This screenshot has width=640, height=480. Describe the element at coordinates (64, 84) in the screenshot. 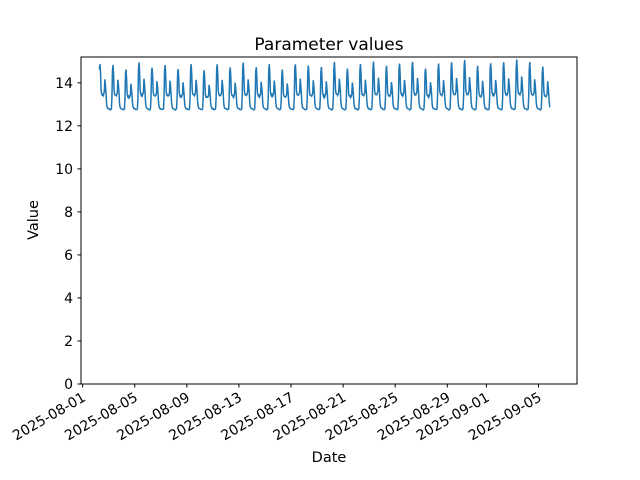

I see `y-tick-label: 14` at that location.